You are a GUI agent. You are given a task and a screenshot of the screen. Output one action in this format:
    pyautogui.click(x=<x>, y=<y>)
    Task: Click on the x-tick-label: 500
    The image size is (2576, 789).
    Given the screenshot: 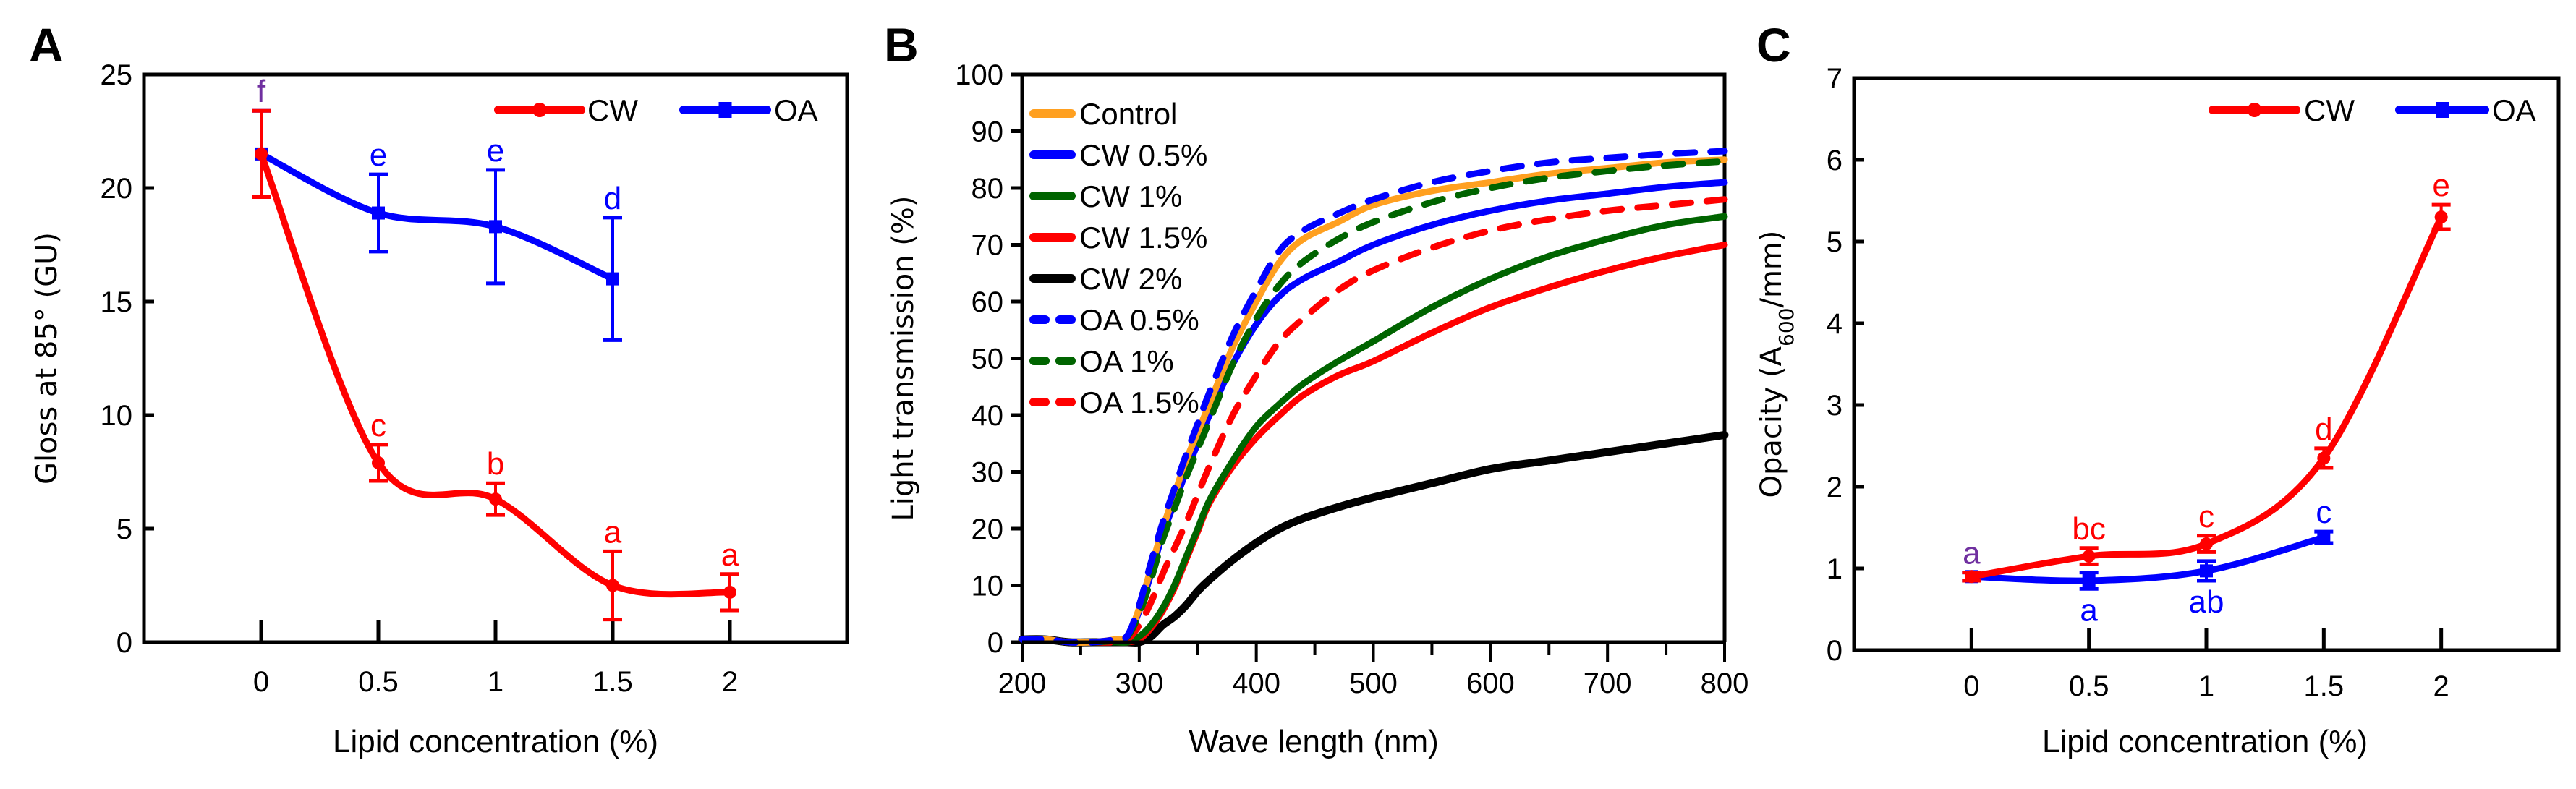 What is the action you would take?
    pyautogui.click(x=1373, y=683)
    